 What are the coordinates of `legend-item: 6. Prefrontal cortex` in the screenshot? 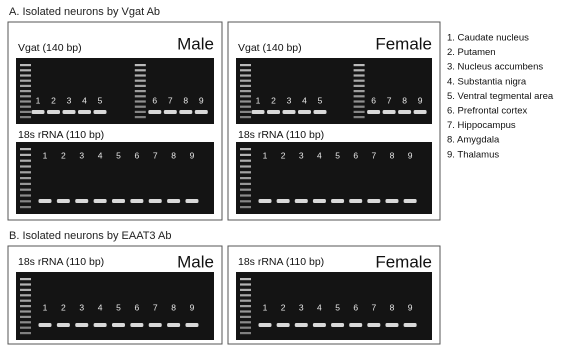 It's located at (487, 111).